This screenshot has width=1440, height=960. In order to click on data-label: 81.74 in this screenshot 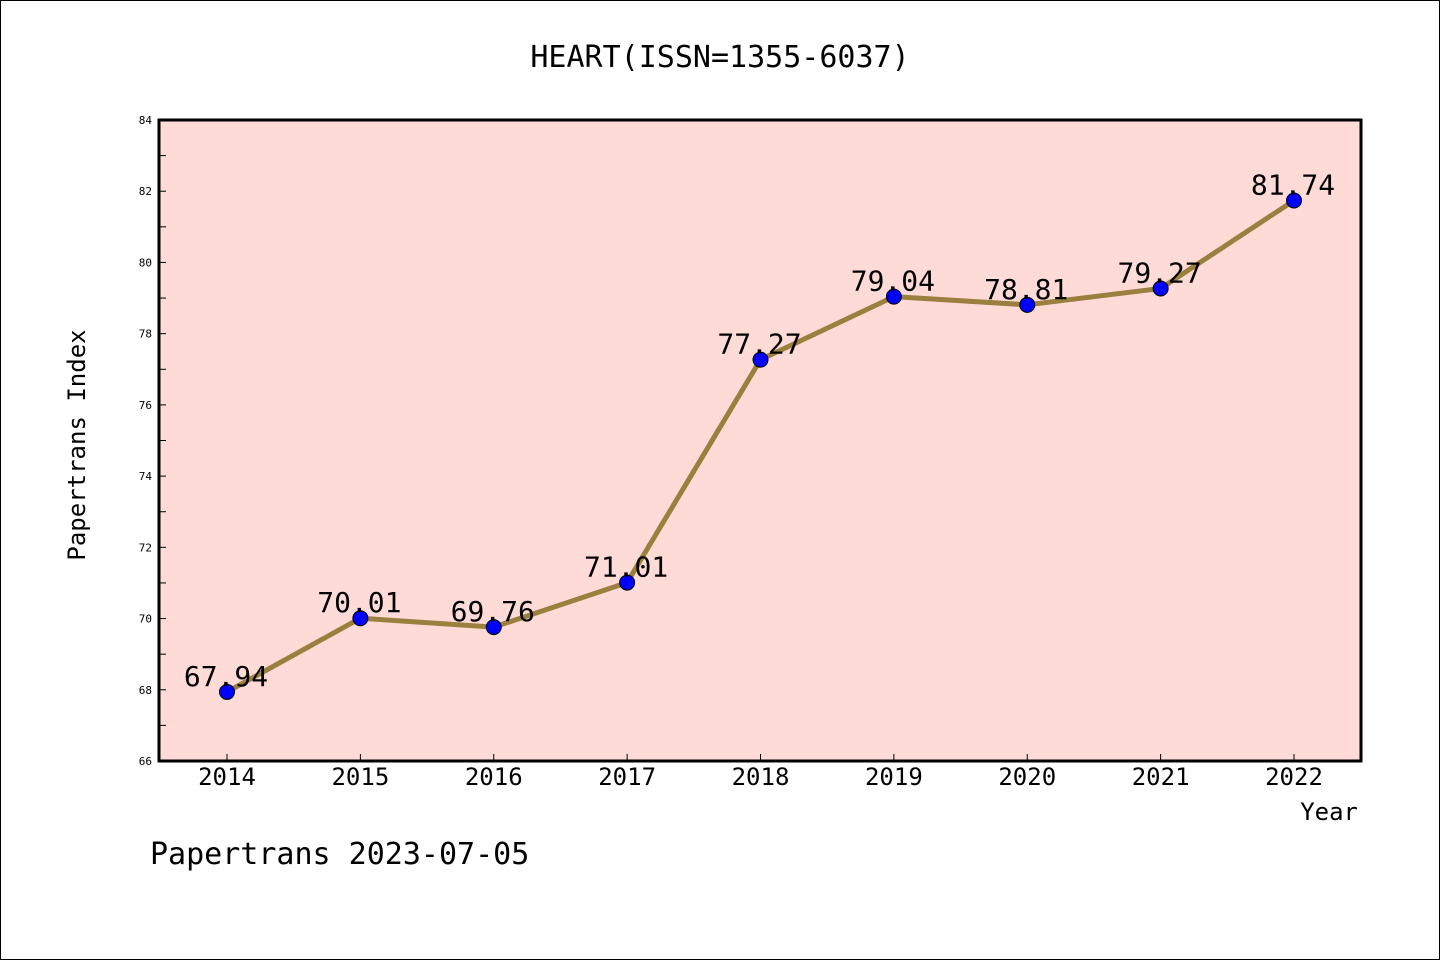, I will do `click(1293, 184)`.